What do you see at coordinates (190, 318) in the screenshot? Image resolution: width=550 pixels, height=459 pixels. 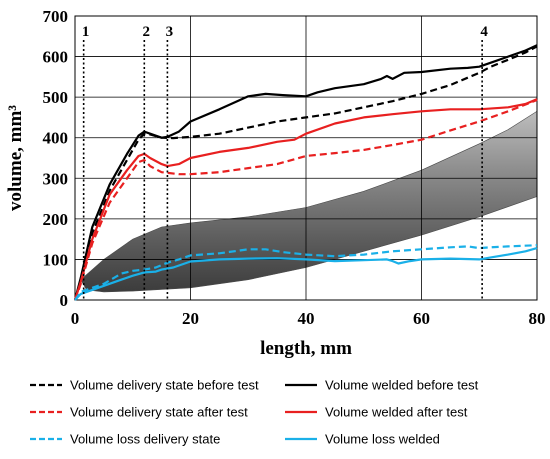 I see `x-tick-label: 20` at bounding box center [190, 318].